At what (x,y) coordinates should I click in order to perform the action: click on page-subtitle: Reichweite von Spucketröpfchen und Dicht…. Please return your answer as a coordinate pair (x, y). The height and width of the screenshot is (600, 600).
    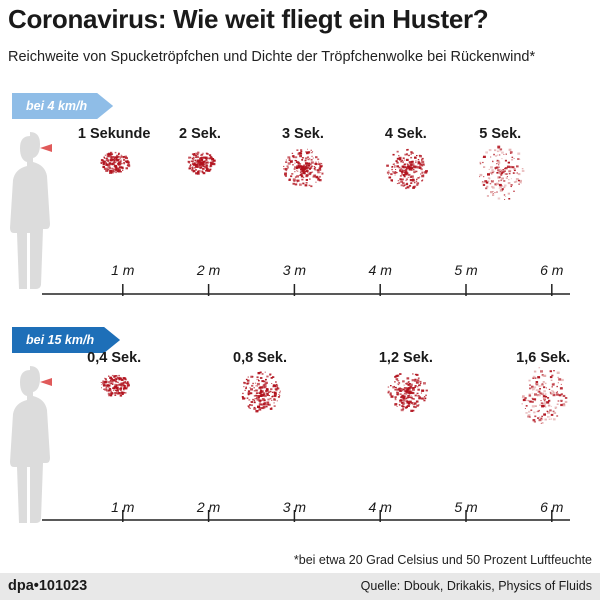
    Looking at the image, I should click on (272, 57).